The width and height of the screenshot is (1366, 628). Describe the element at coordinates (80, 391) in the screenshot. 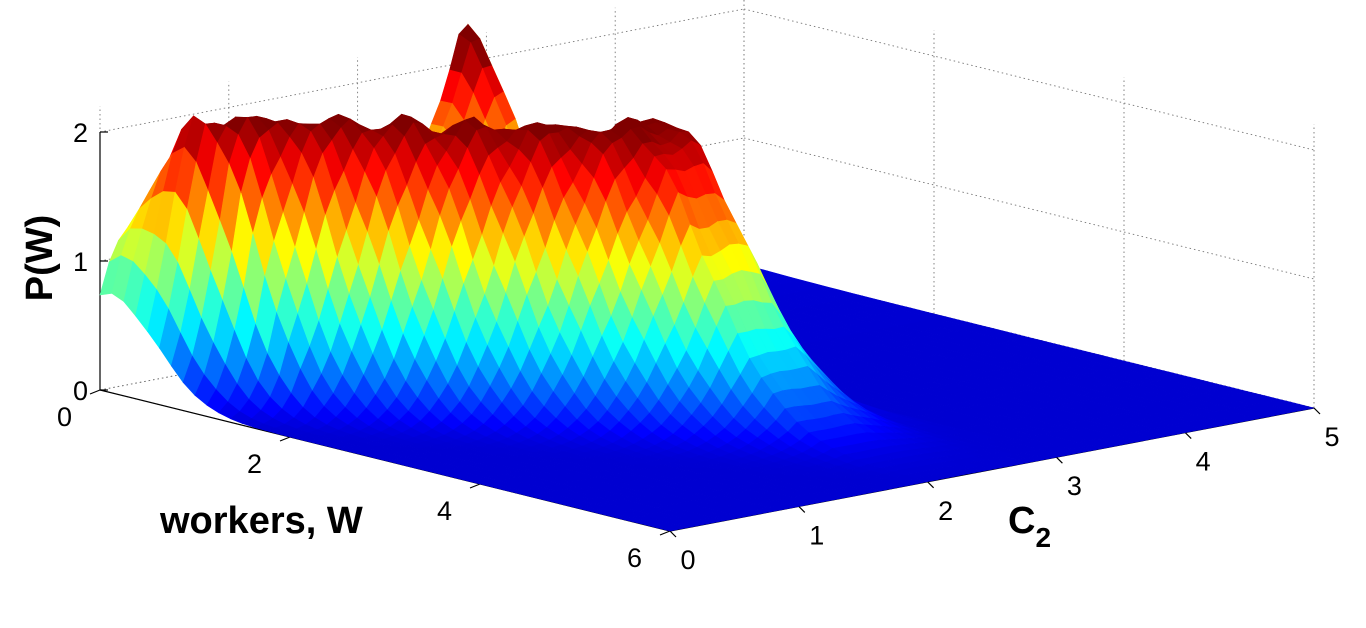

I see `z-tick-label: 0` at that location.